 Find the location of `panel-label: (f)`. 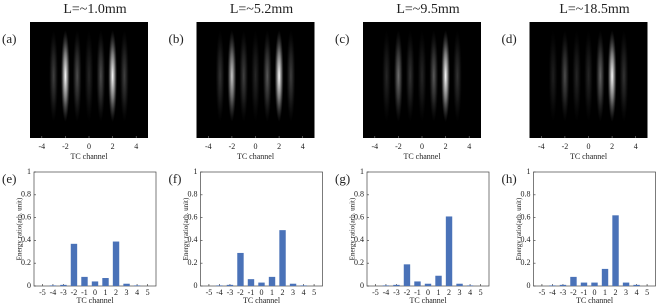

panel-label: (f) is located at coordinates (175, 178).